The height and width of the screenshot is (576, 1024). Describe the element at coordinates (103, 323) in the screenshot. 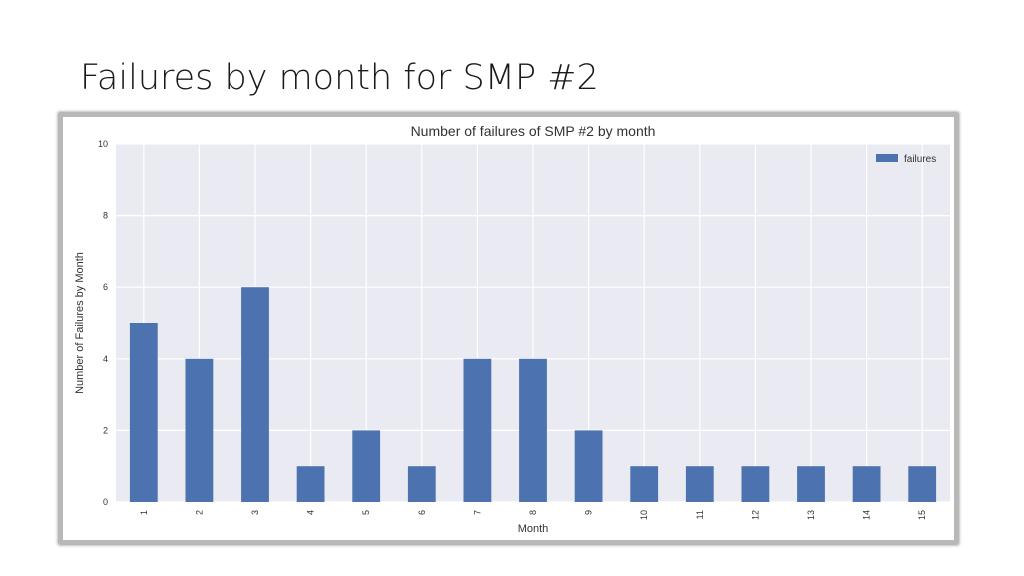

I see `y-tick-labels: 0 2 4 6 8 10` at that location.